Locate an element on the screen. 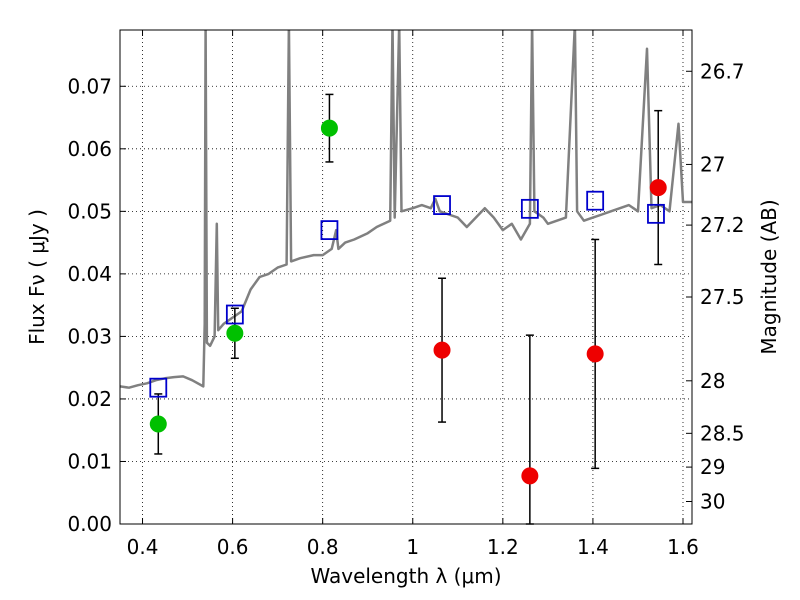  y-tick-label: 0.02 is located at coordinates (89, 399).